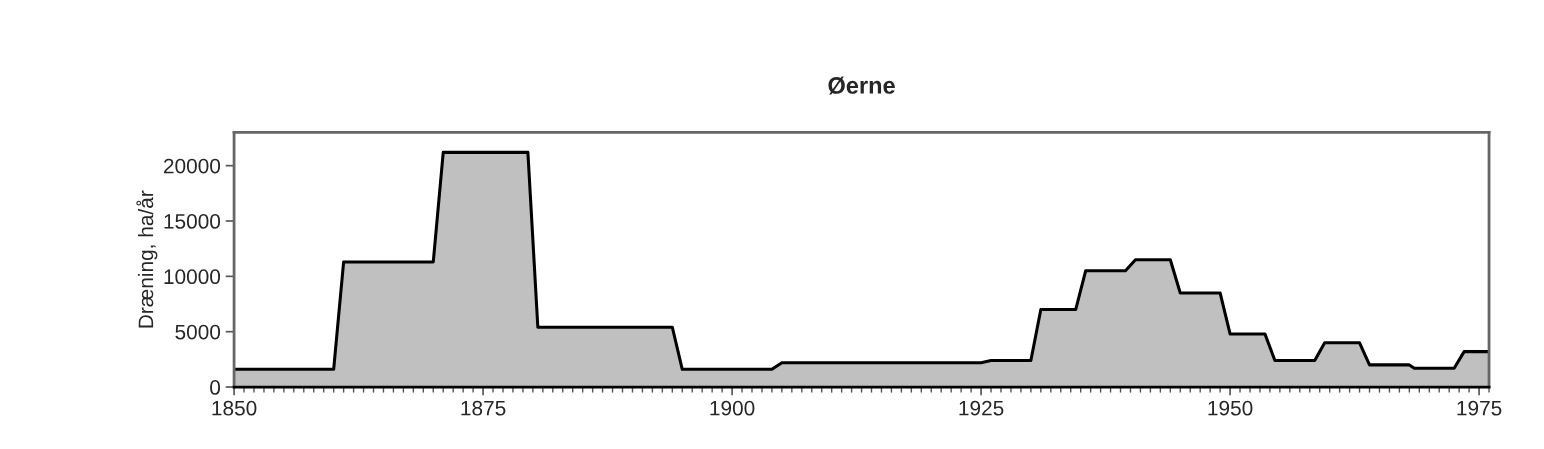 This screenshot has height=449, width=1544. Describe the element at coordinates (861, 85) in the screenshot. I see `chart-title: Øerne` at that location.